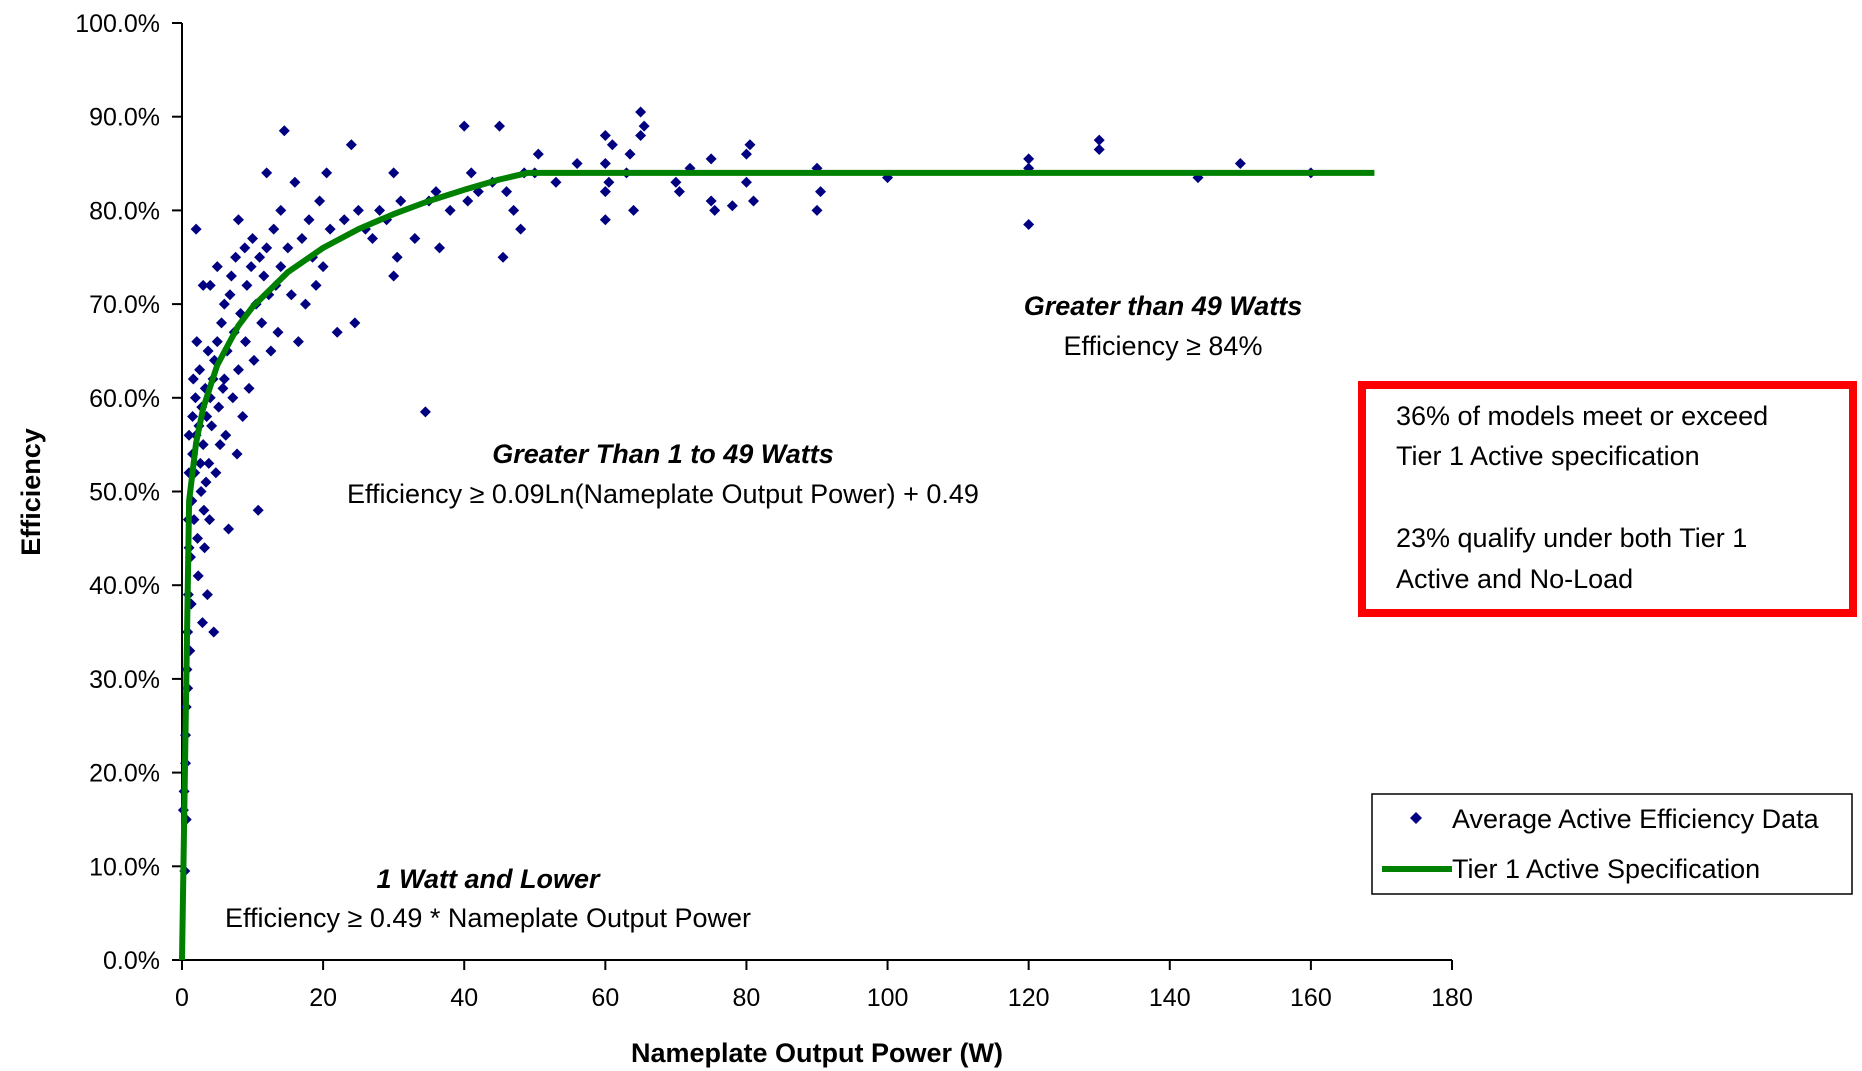 The image size is (1862, 1071). I want to click on x-tick-label: 140, so click(1170, 998).